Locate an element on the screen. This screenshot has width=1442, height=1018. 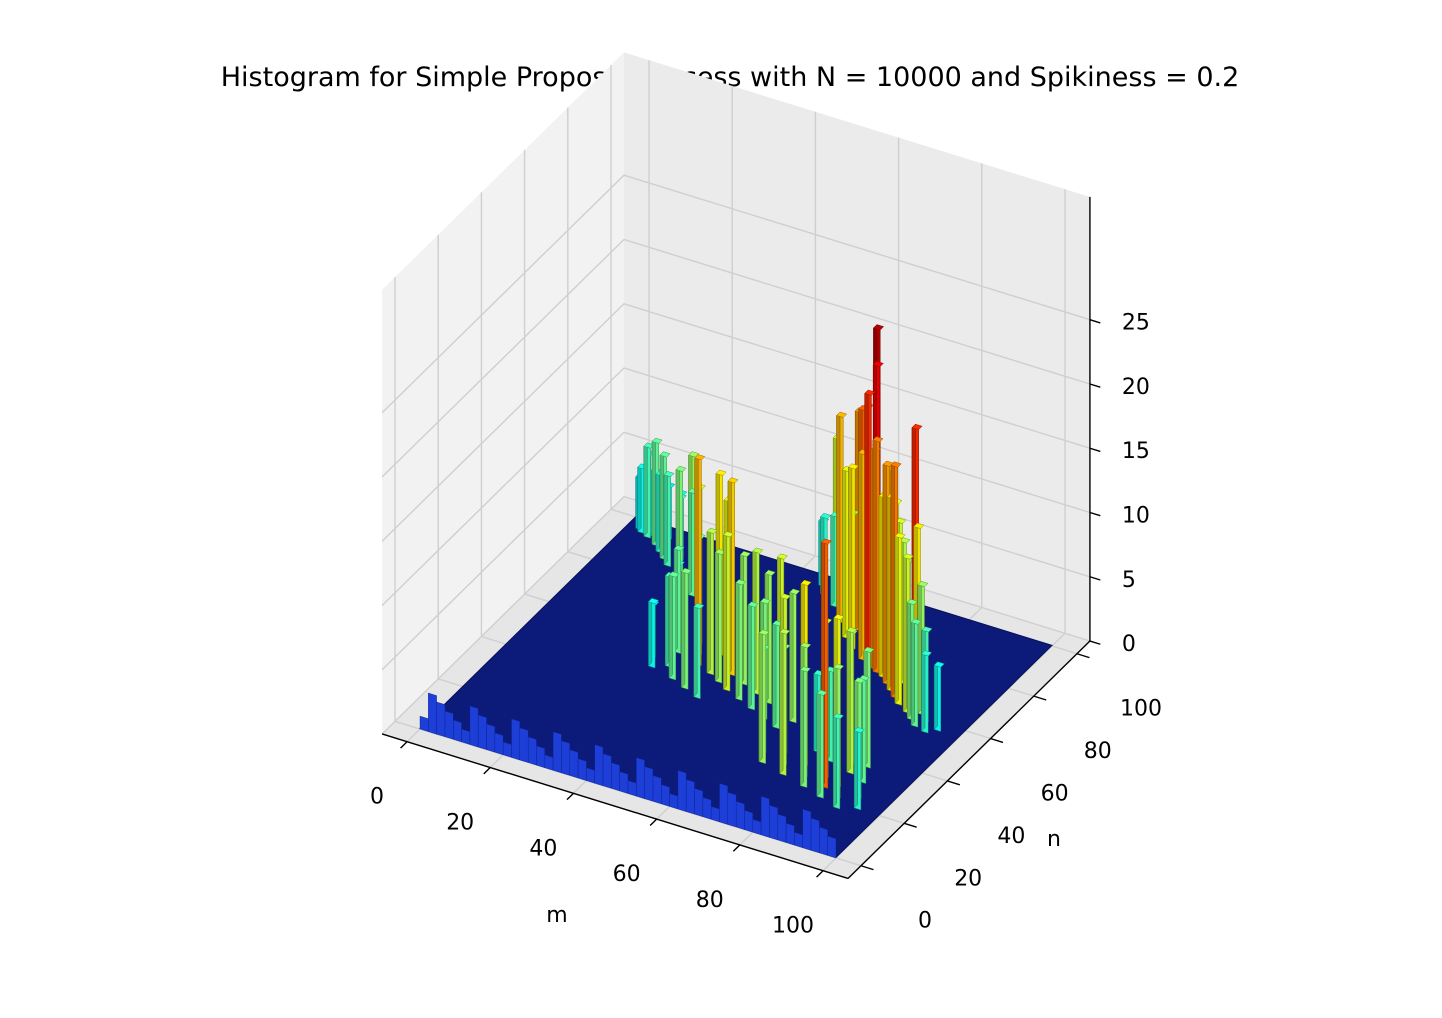
x-tick-label: 60 is located at coordinates (627, 874).